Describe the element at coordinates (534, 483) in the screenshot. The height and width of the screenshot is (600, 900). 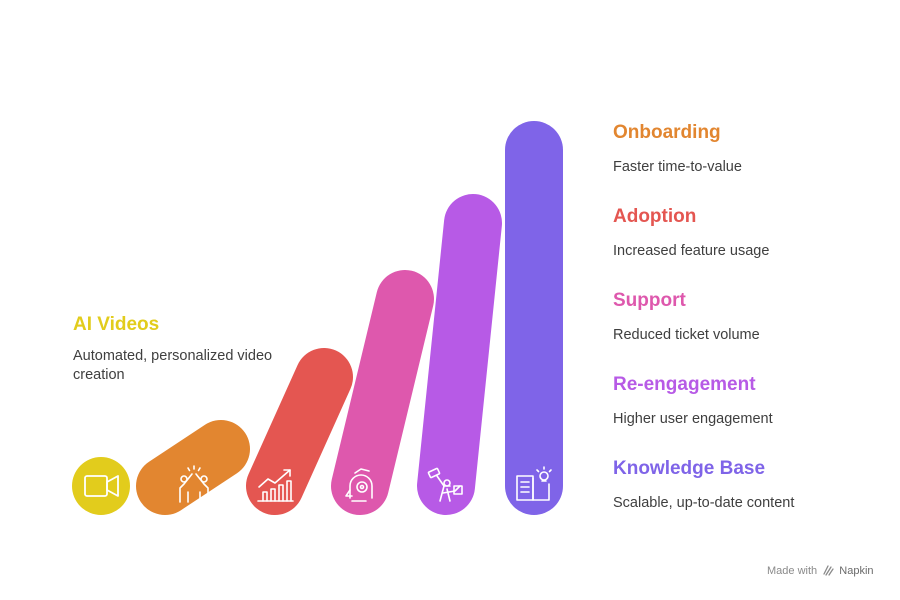
I see `book-idea-icon` at that location.